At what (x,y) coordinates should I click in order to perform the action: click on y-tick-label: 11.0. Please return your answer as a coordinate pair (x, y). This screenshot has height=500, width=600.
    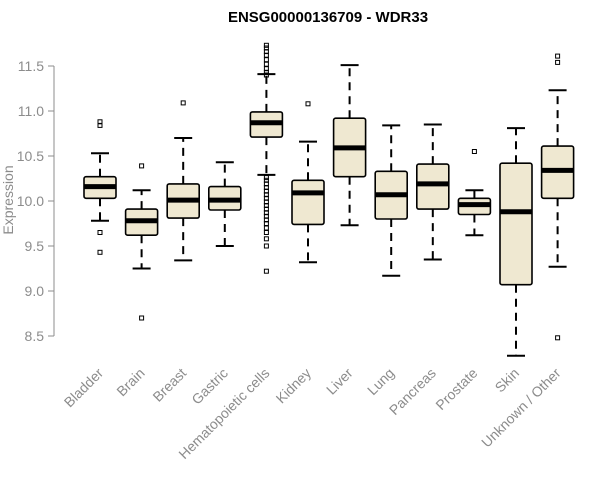
    Looking at the image, I should click on (31, 111).